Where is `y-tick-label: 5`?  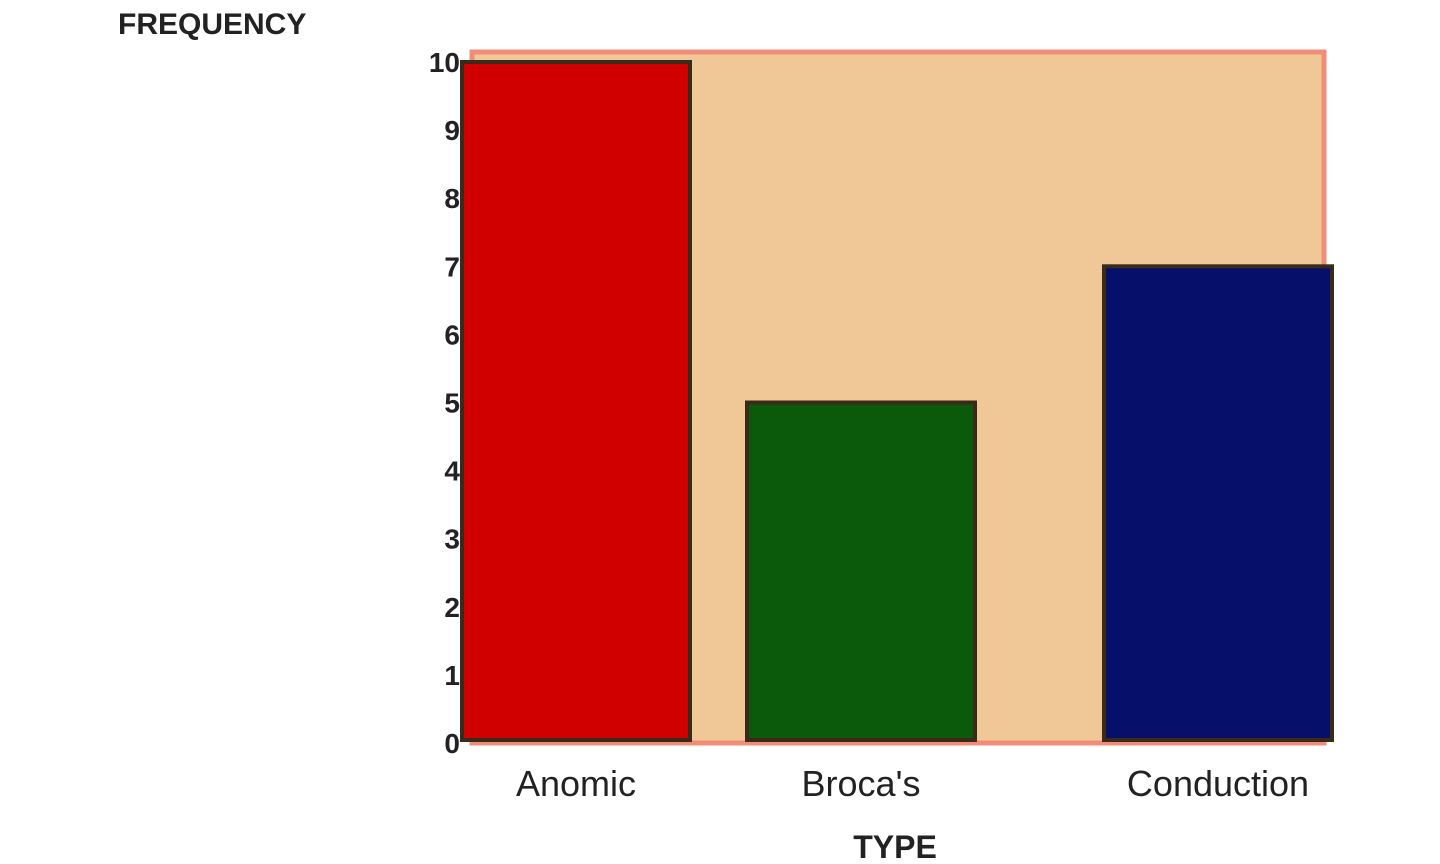 y-tick-label: 5 is located at coordinates (452, 403).